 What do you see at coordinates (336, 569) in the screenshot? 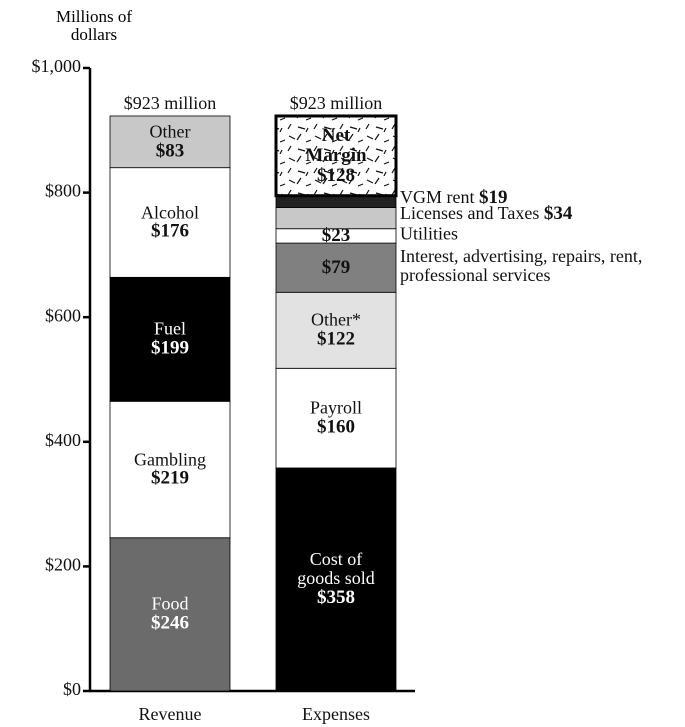
I see `segment-name: Cost of goods sold` at bounding box center [336, 569].